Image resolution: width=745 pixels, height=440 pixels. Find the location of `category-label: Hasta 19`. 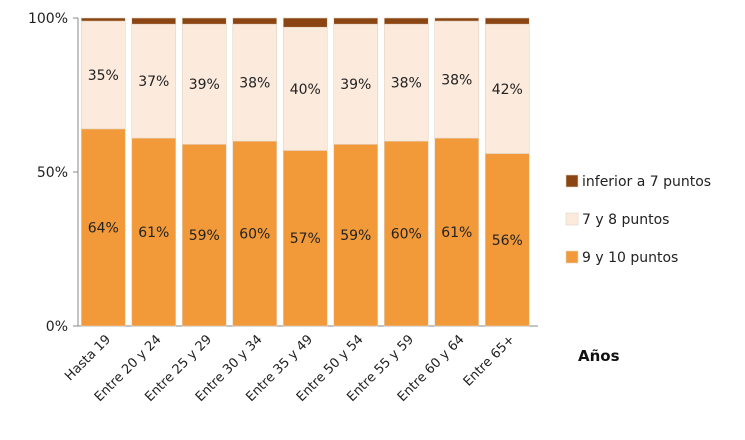

category-label: Hasta 19 is located at coordinates (88, 358).